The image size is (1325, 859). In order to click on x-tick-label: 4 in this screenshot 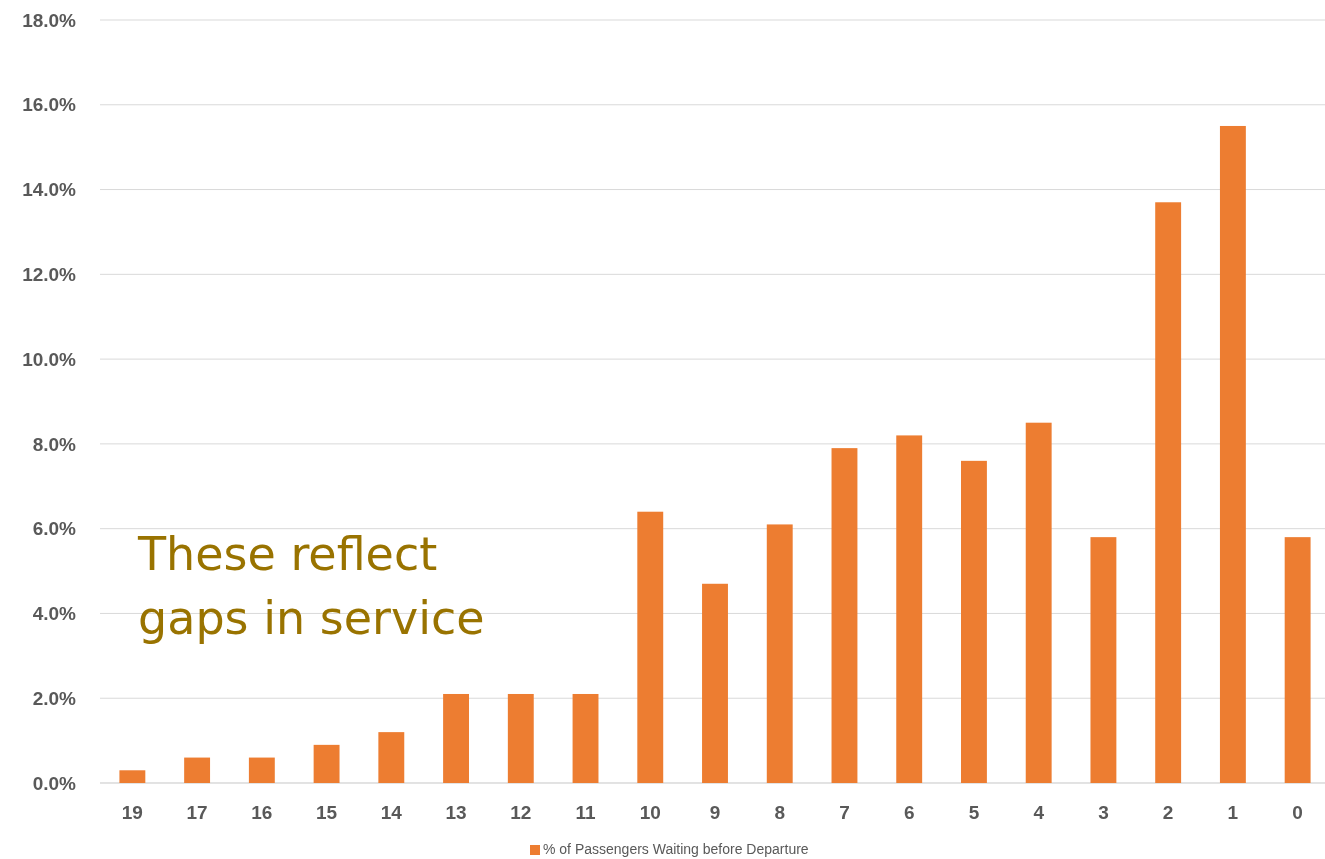, I will do `click(1039, 812)`.